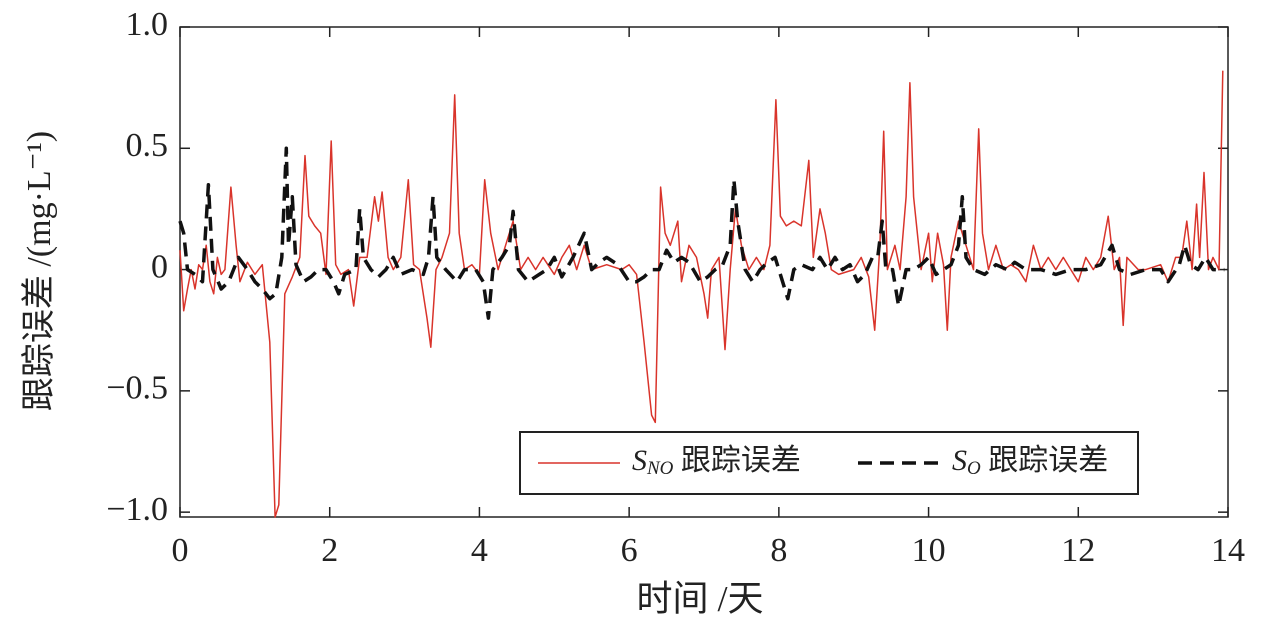  I want to click on legend: SNO 跟踪误差 SO 跟踪误差, so click(829, 463).